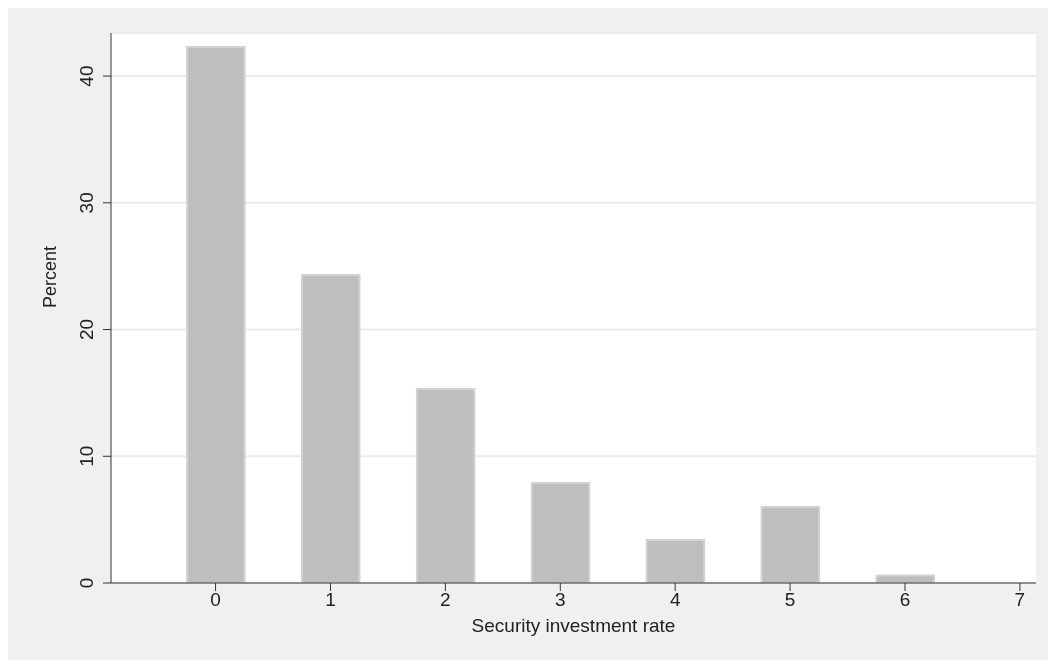 This screenshot has width=1054, height=669. What do you see at coordinates (86, 329) in the screenshot?
I see `y-tick-label: 20` at bounding box center [86, 329].